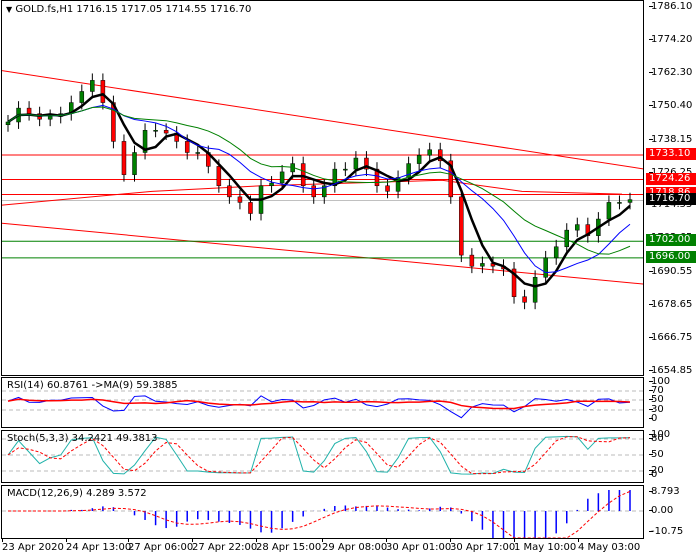  What do you see at coordinates (671, 256) in the screenshot?
I see `price-level-tag: 1696.00` at bounding box center [671, 256].